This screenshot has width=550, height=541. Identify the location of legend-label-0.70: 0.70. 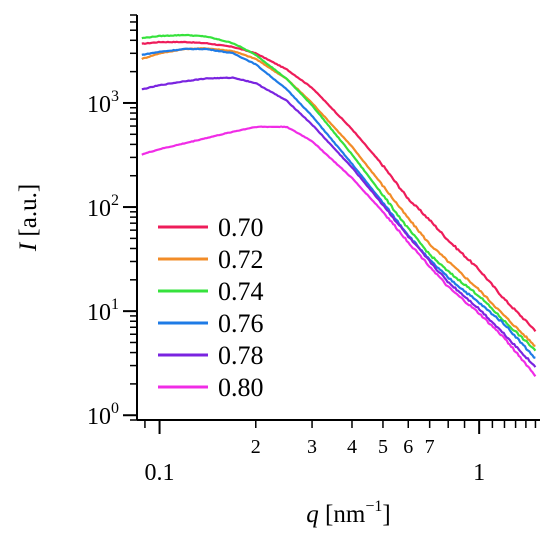
(241, 227).